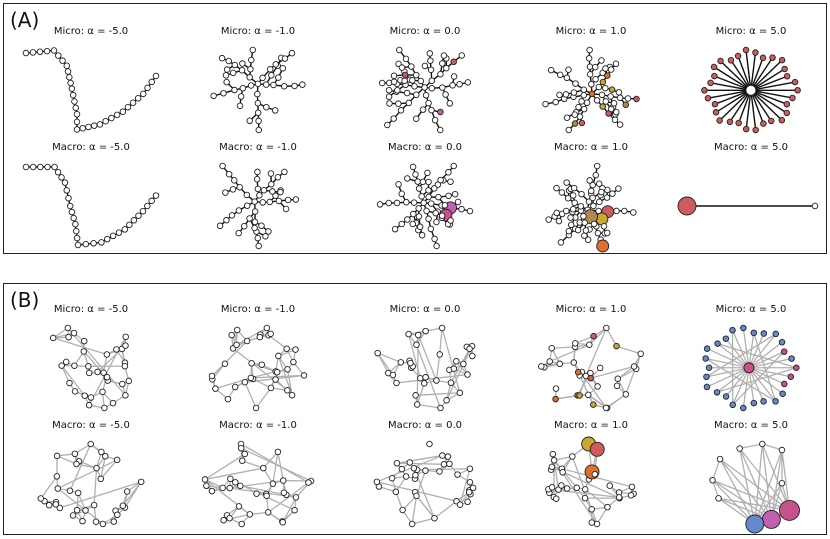  Describe the element at coordinates (425, 147) in the screenshot. I see `graph-title: Macro: α = 0.0` at that location.